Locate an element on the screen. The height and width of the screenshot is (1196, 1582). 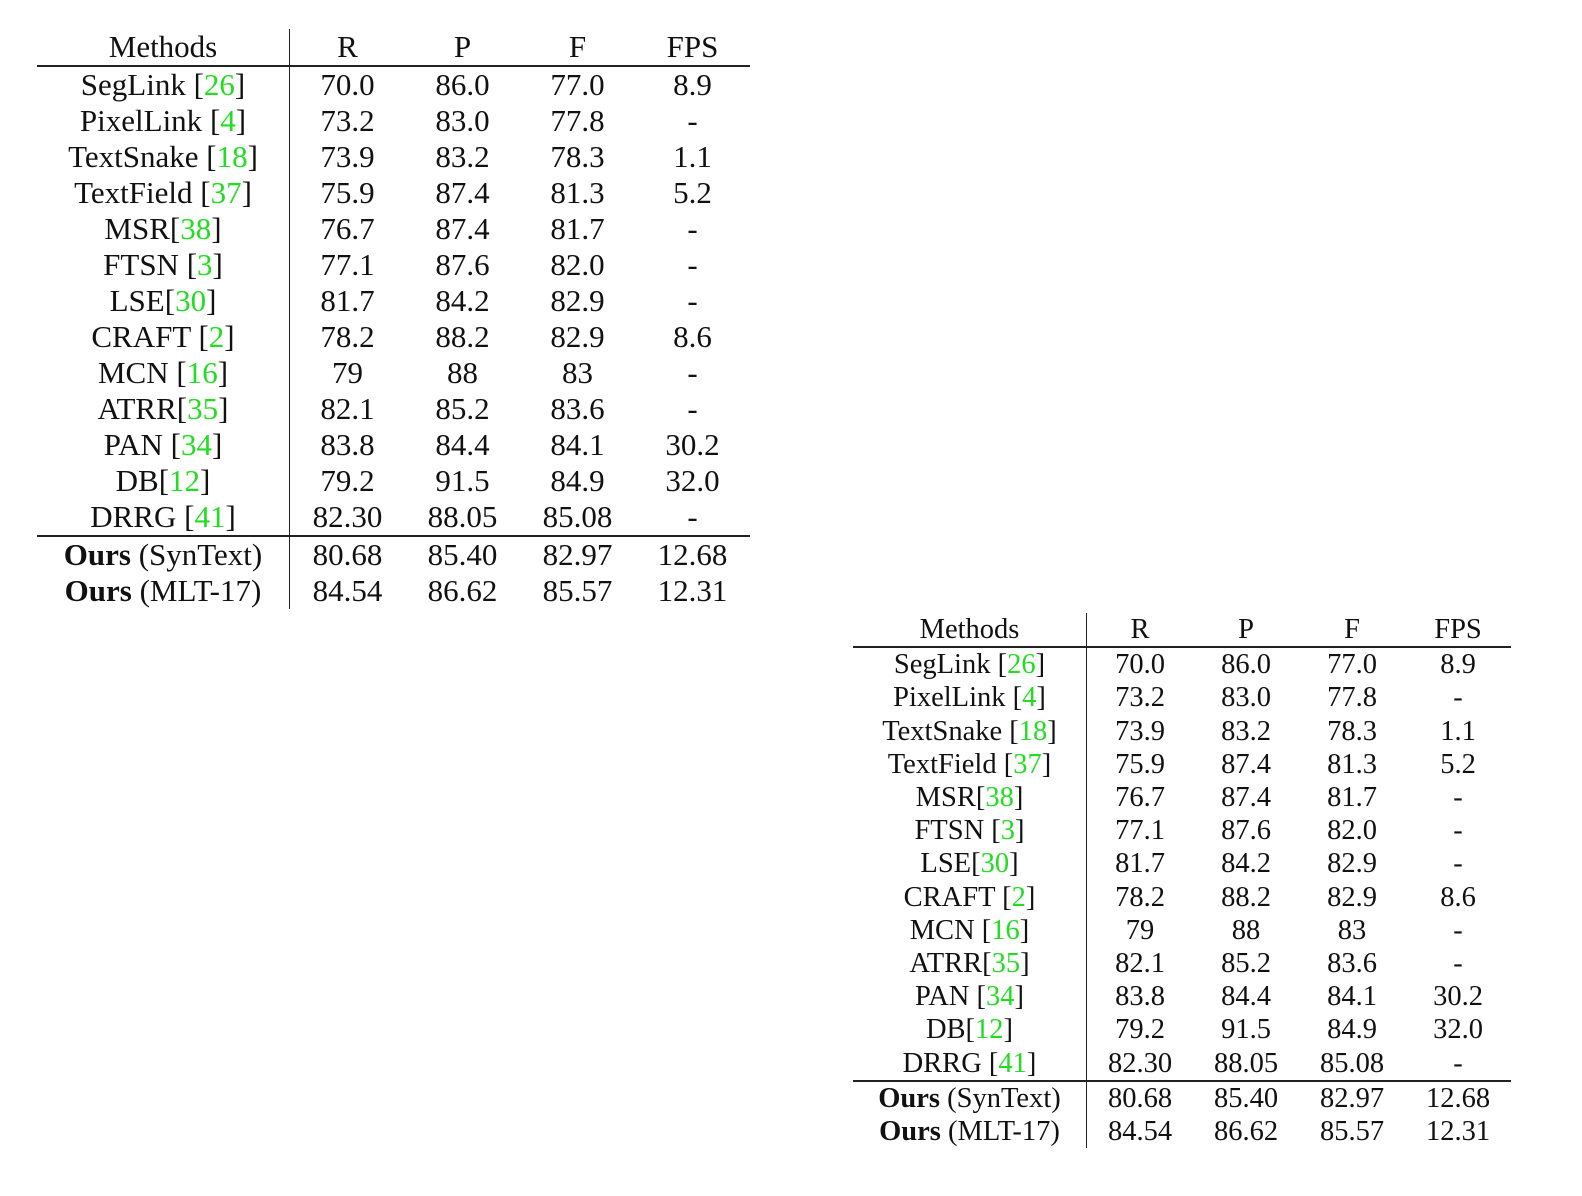
value-fps: 8.9 is located at coordinates (1458, 665).